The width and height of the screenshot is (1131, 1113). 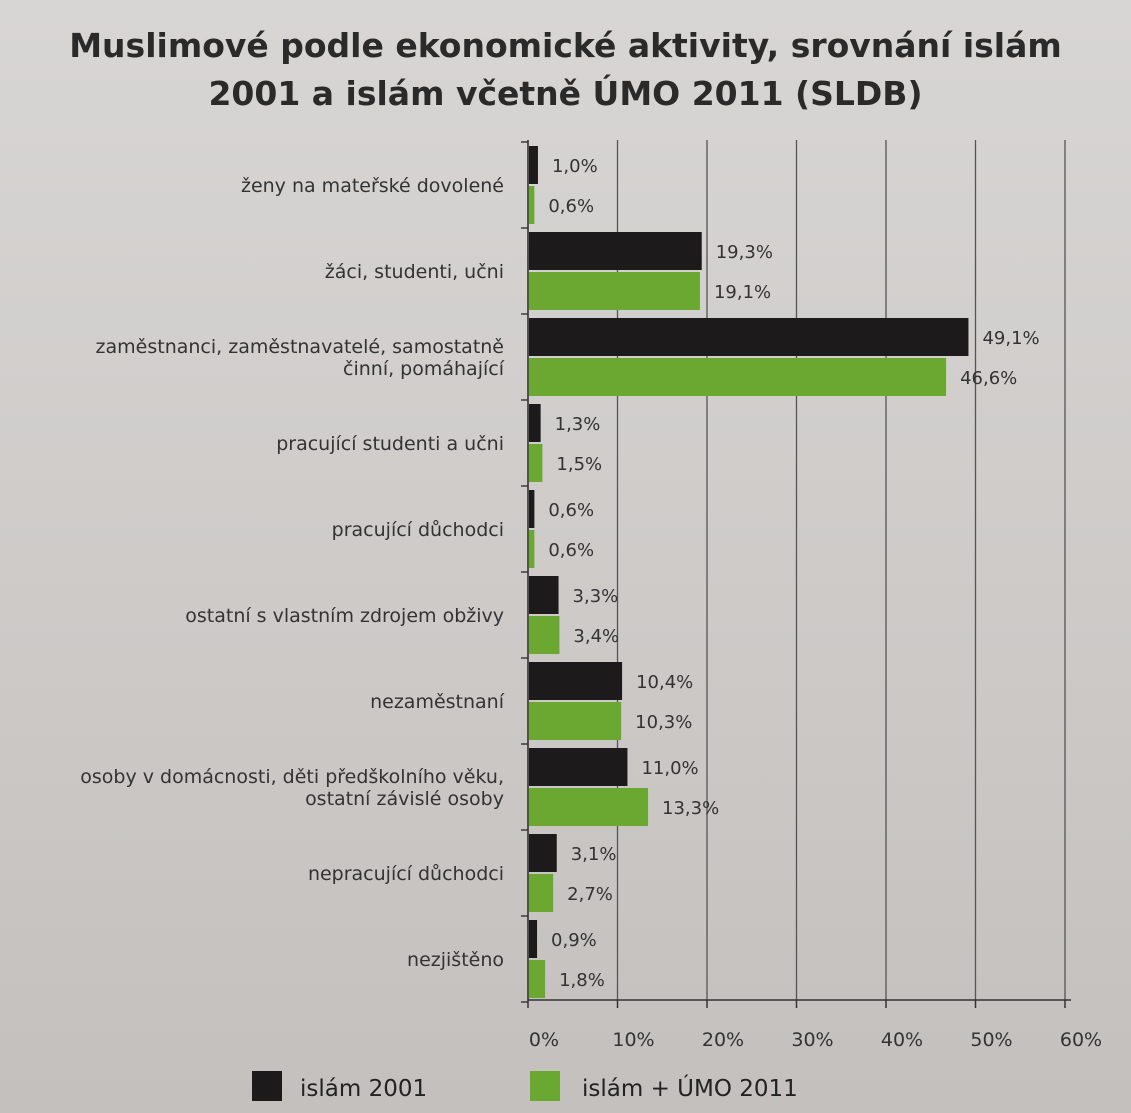 What do you see at coordinates (406, 874) in the screenshot?
I see `category-label: nepracující důchodci` at bounding box center [406, 874].